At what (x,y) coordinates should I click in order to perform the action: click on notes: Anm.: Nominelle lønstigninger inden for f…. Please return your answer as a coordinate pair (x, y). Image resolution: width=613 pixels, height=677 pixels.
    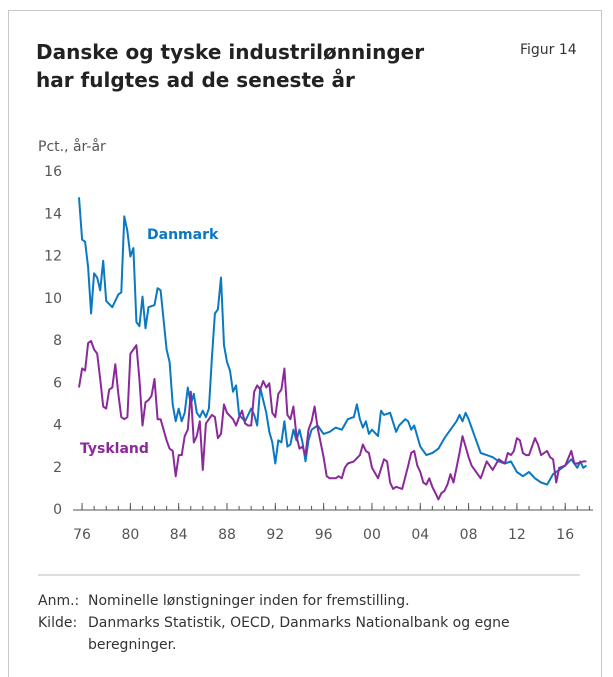
    Looking at the image, I should click on (308, 623).